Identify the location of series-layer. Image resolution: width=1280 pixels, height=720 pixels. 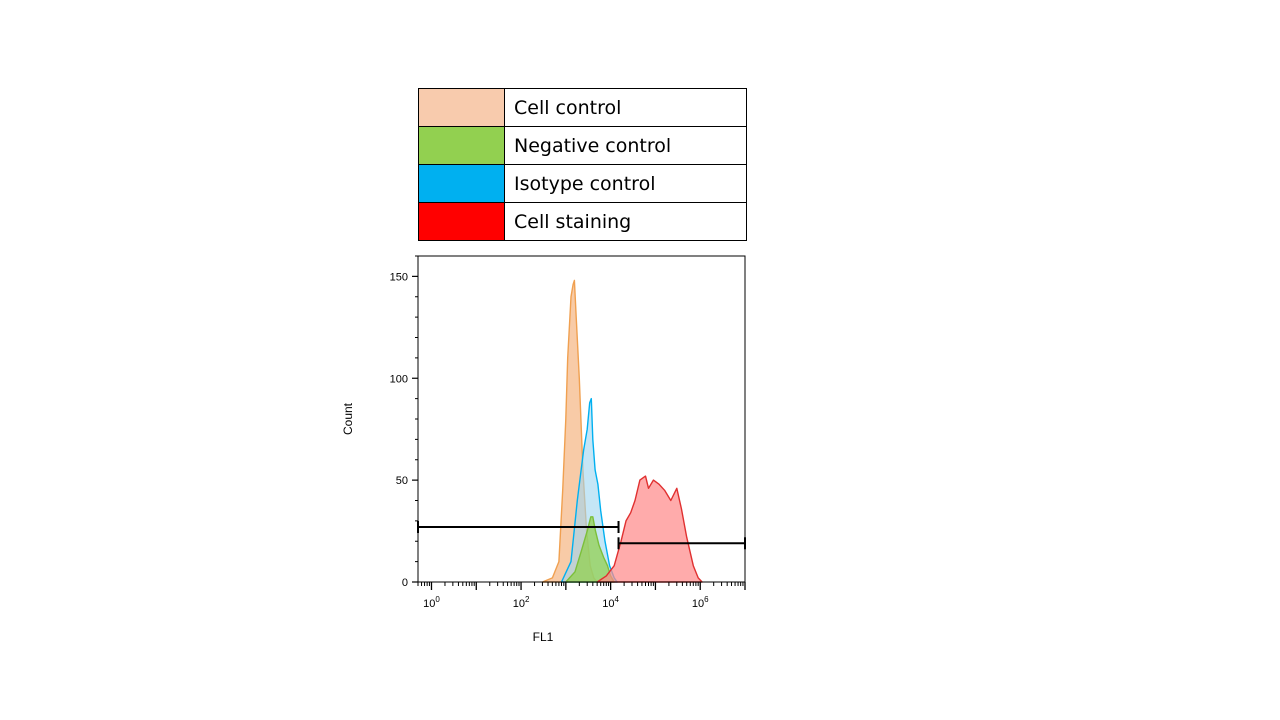
(622, 431).